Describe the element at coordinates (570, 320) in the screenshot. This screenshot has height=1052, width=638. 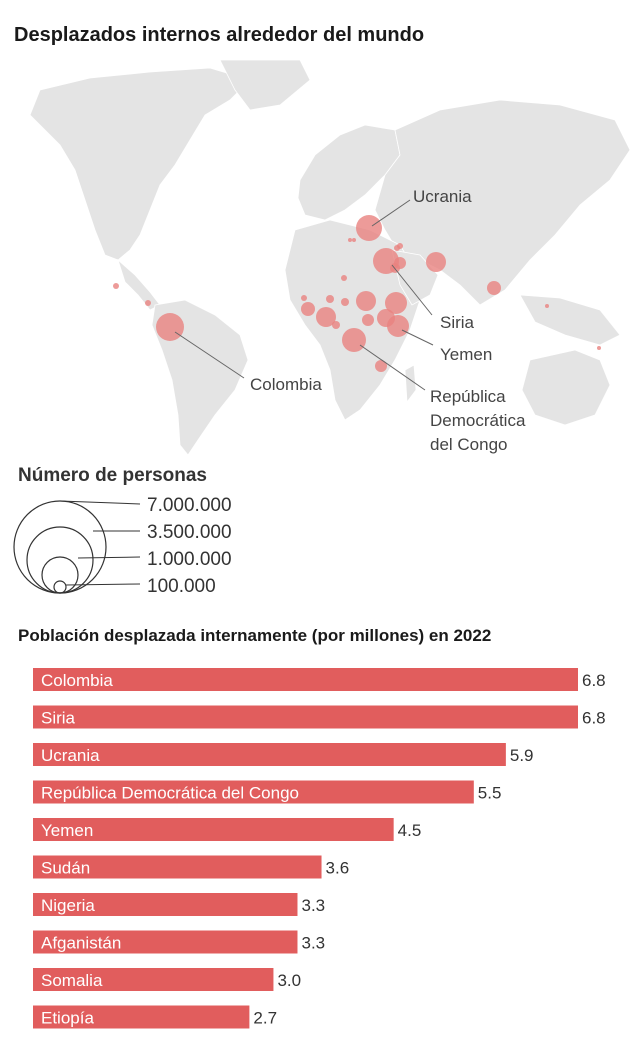
I see `southeast-asia-shape` at that location.